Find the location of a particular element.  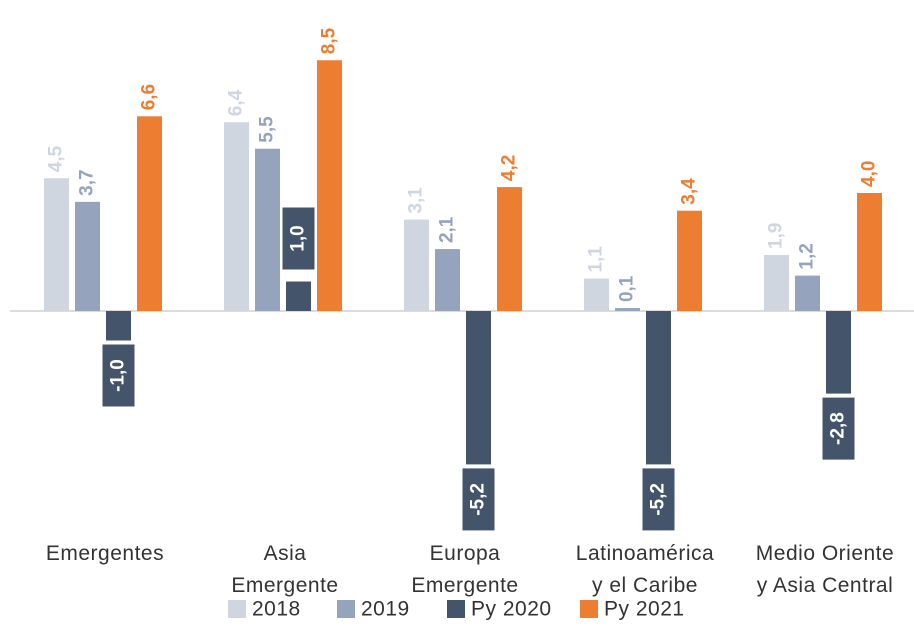

data-label: -1,0 is located at coordinates (118, 375).